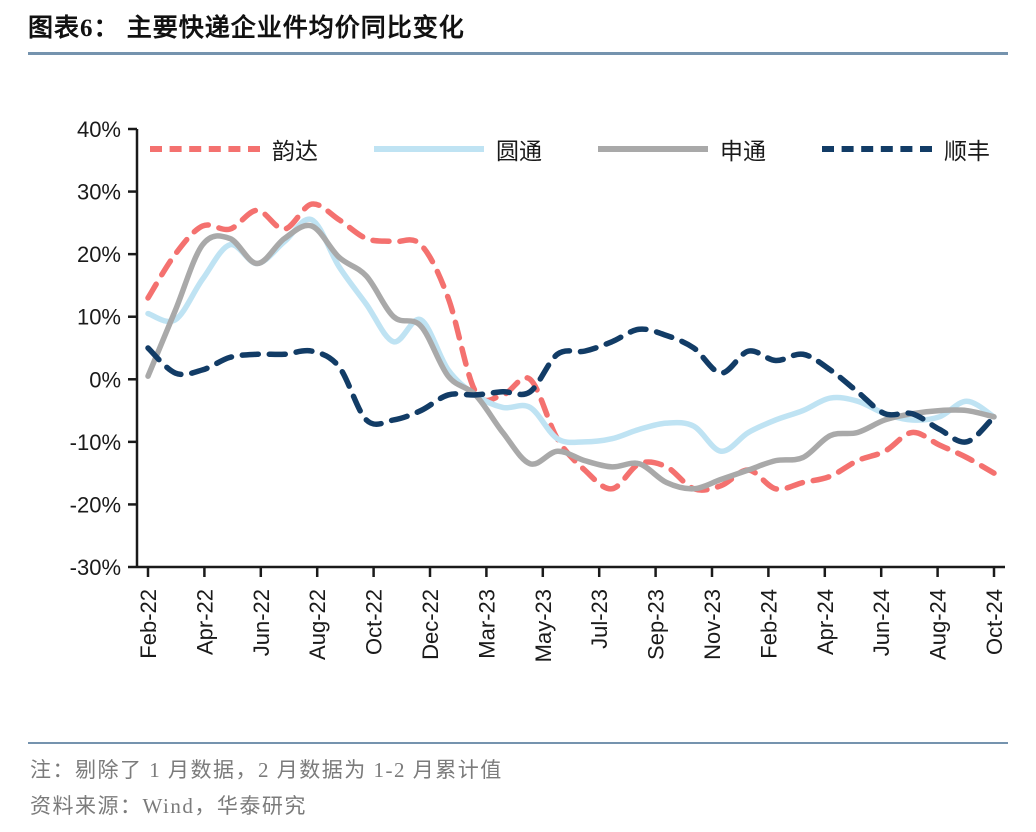 The height and width of the screenshot is (832, 1036). I want to click on legend-label-sf: 顺丰, so click(967, 151).